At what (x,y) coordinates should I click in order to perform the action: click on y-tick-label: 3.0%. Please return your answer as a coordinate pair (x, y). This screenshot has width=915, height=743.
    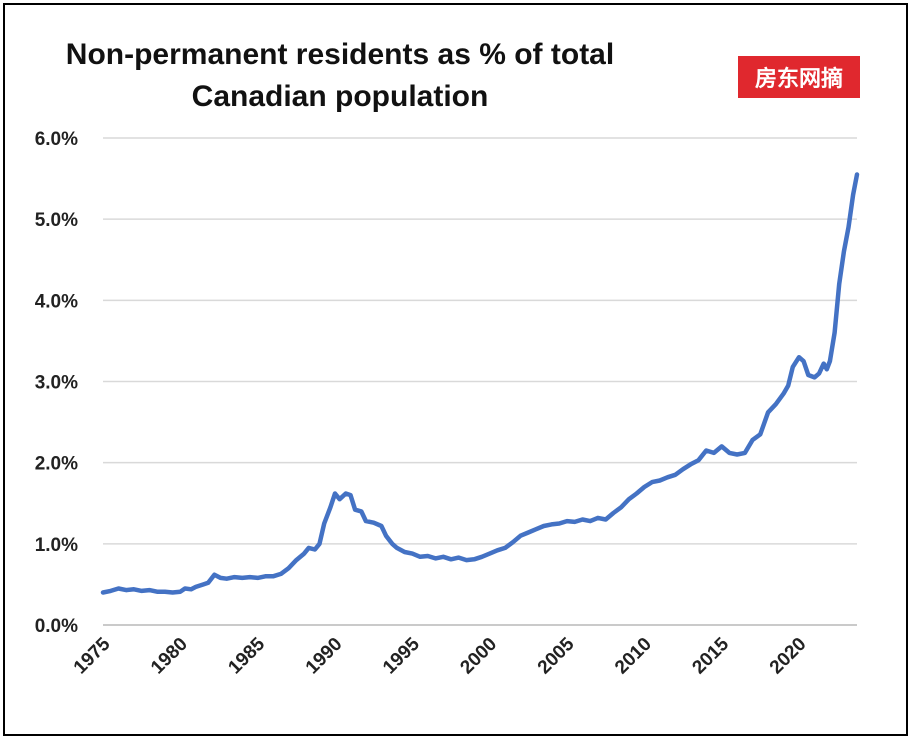
    Looking at the image, I should click on (56, 383).